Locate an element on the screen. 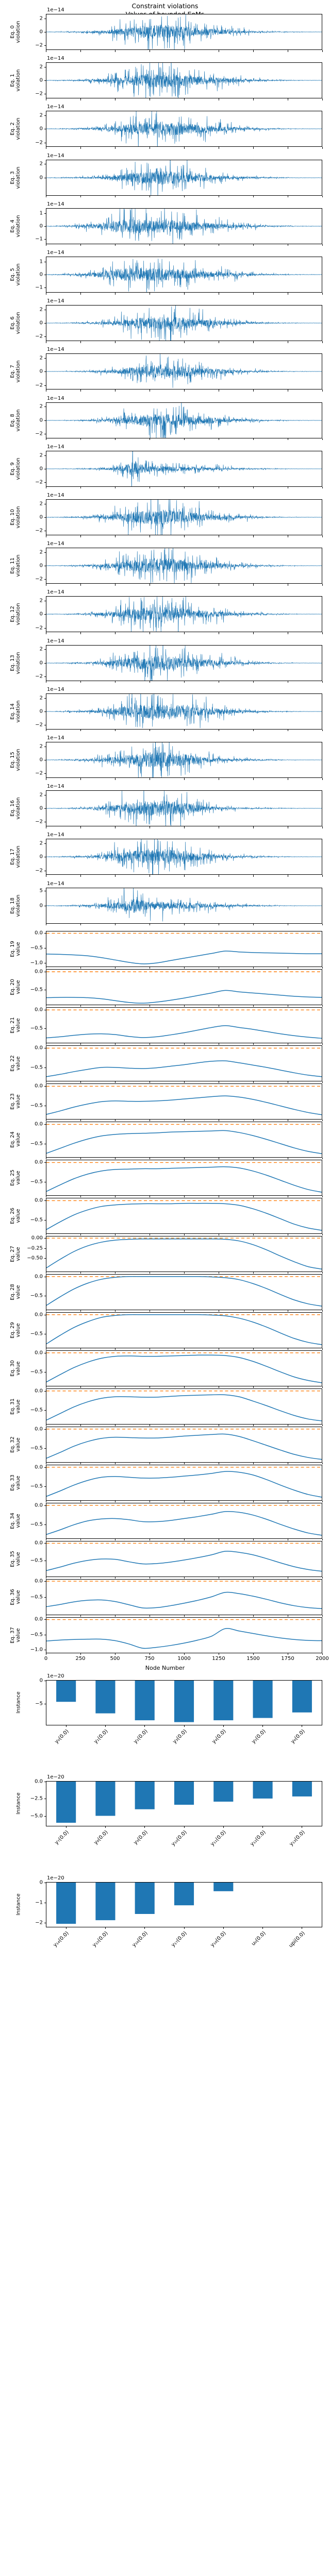  y-axis-label: Eq. 26 value is located at coordinates (15, 1215).